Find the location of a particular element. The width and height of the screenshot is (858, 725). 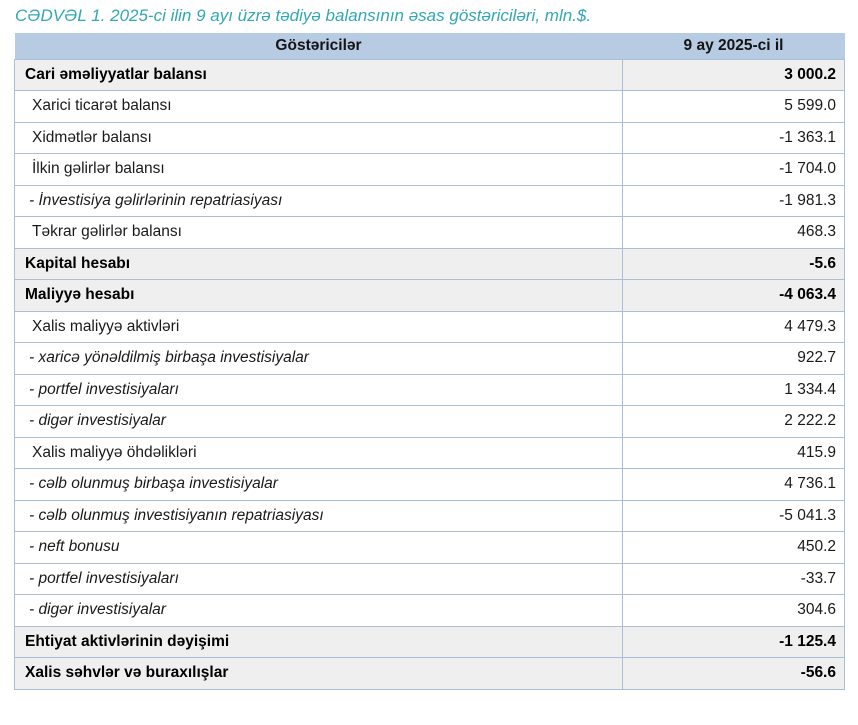

table-row: Maliyyə hesabı -4 063.4 is located at coordinates (429, 295).